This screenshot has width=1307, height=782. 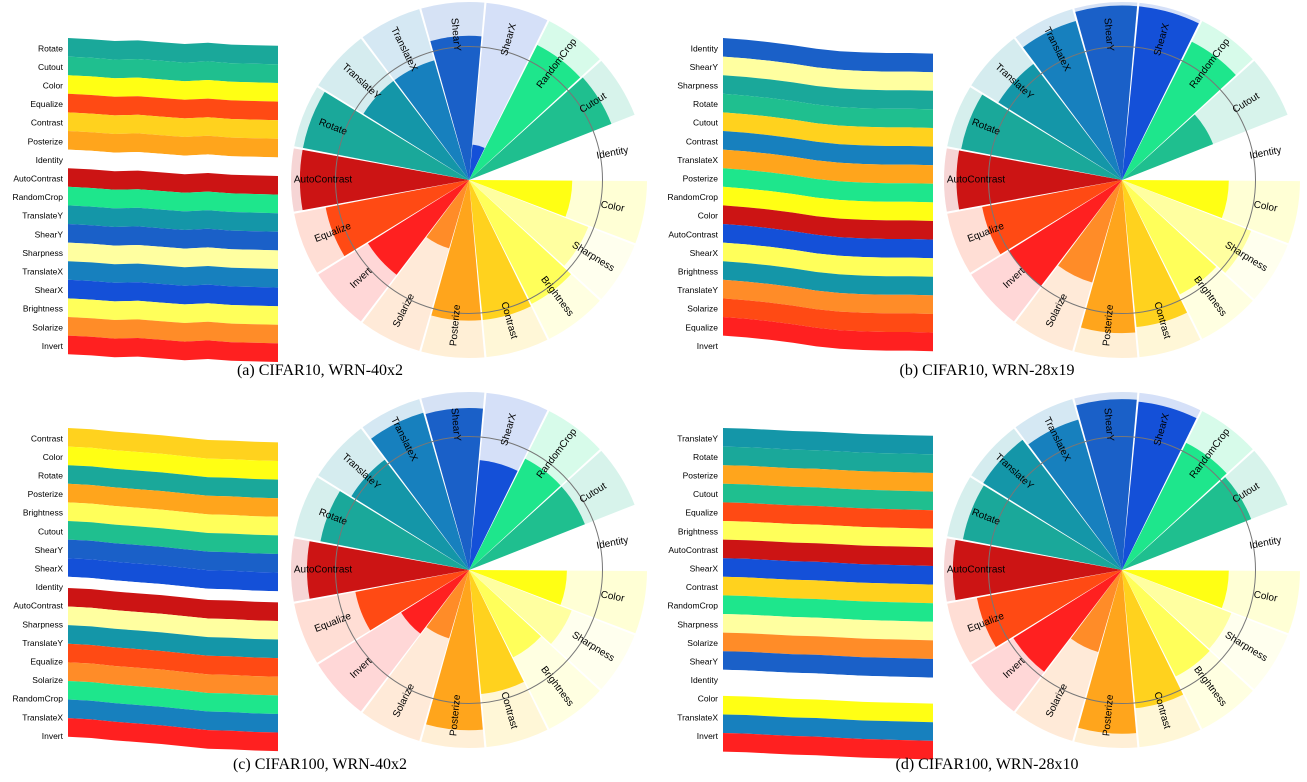 I want to click on rose-wedge-brightness, so click(x=1169, y=237).